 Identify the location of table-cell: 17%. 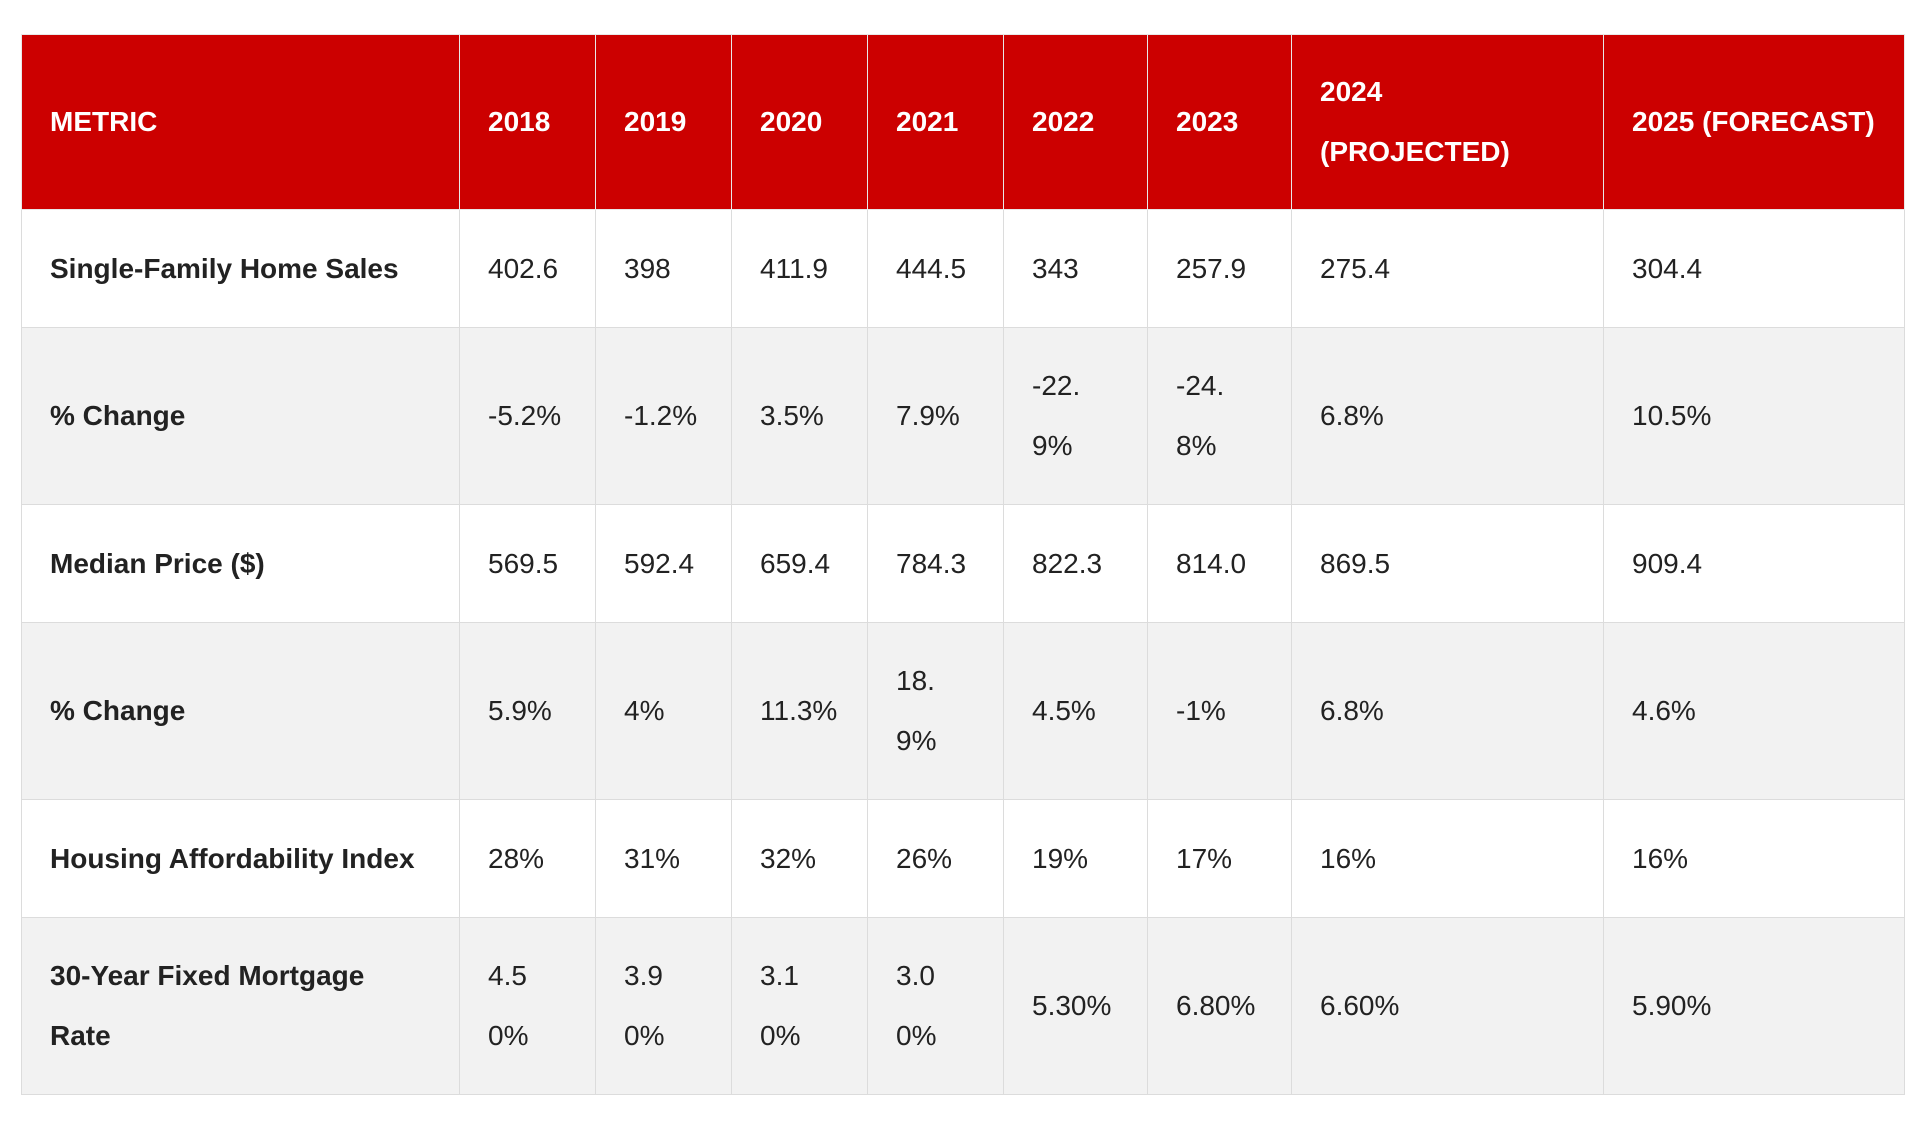
(1219, 858).